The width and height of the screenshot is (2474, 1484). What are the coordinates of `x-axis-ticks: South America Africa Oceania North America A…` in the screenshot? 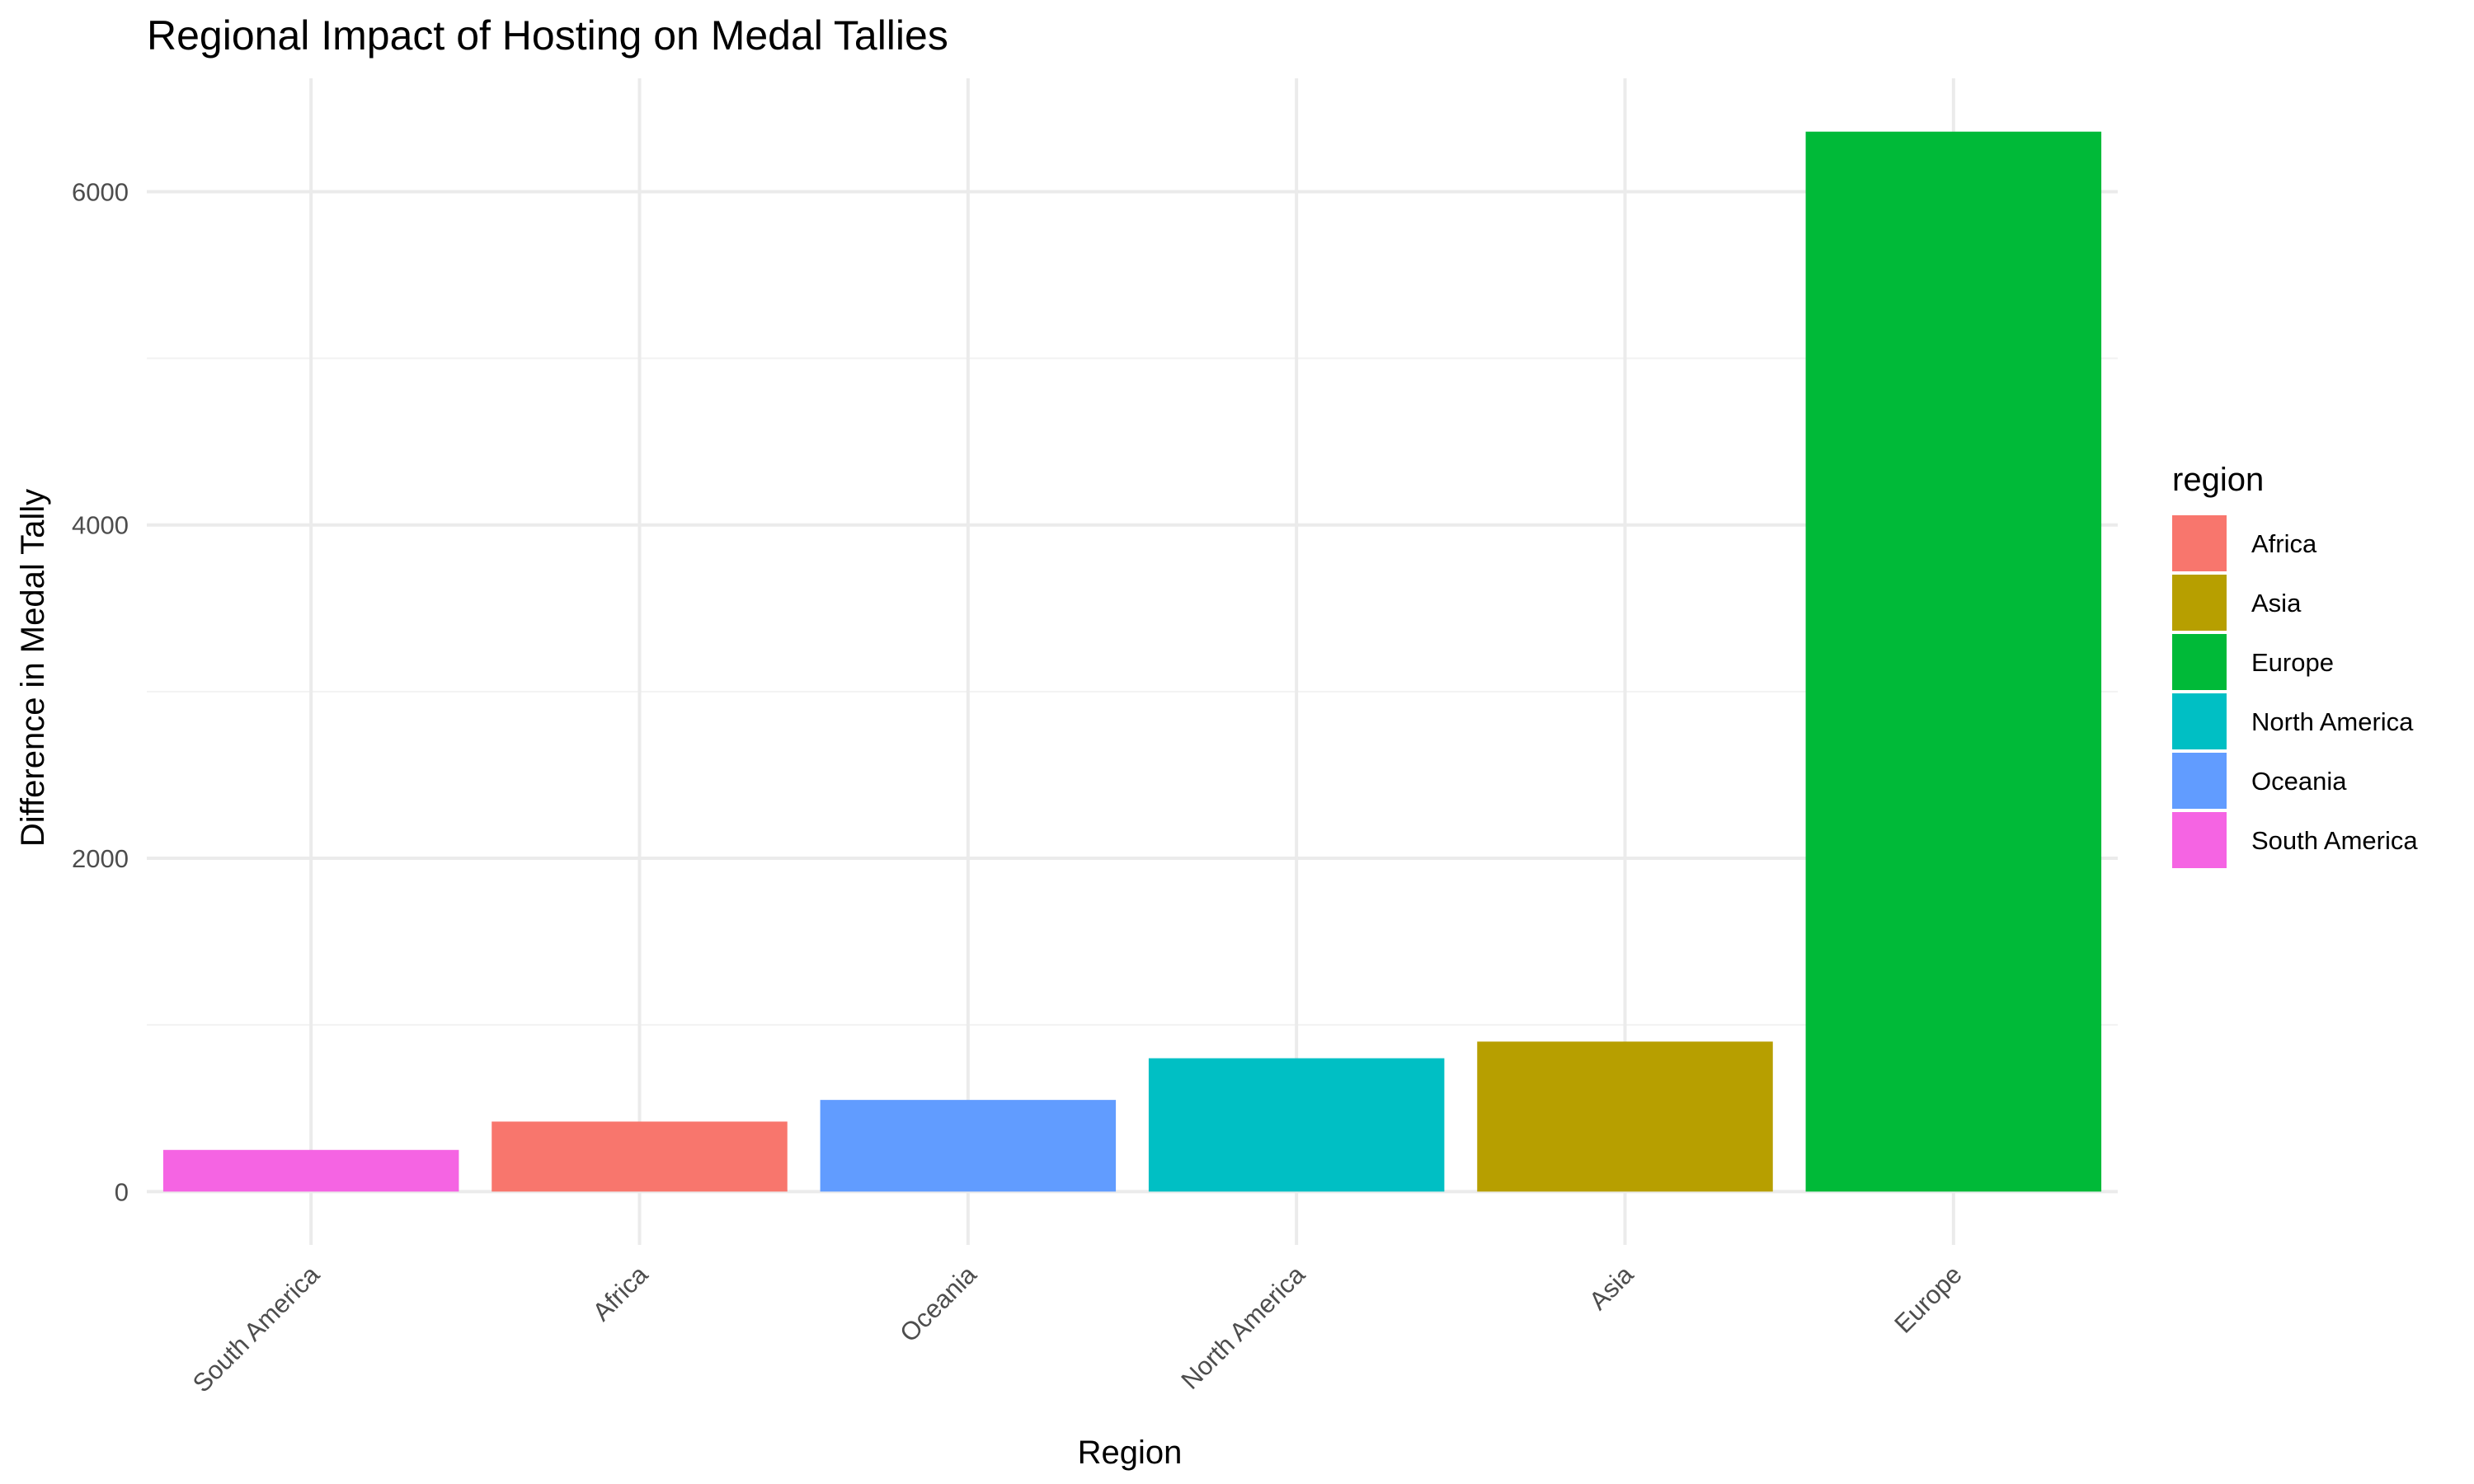 It's located at (1077, 1329).